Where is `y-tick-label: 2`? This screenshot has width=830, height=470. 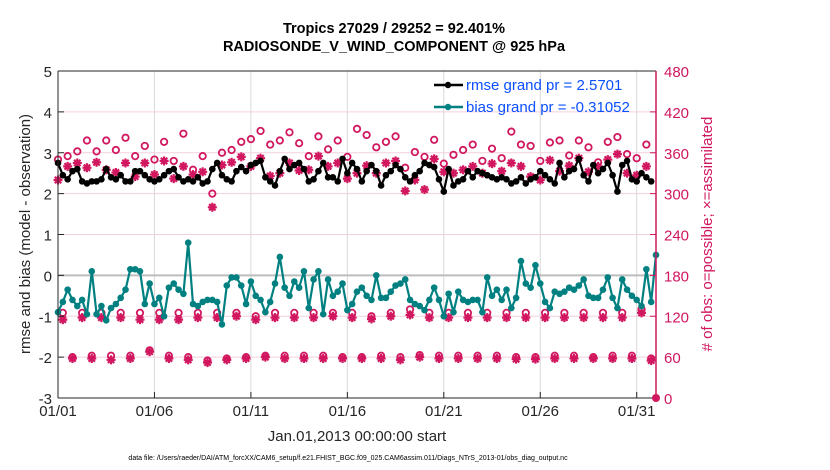 y-tick-label: 2 is located at coordinates (48, 195).